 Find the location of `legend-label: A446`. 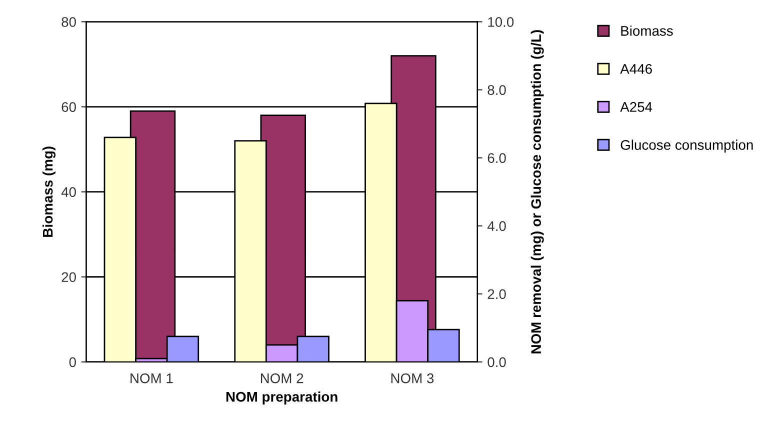

legend-label: A446 is located at coordinates (636, 69).